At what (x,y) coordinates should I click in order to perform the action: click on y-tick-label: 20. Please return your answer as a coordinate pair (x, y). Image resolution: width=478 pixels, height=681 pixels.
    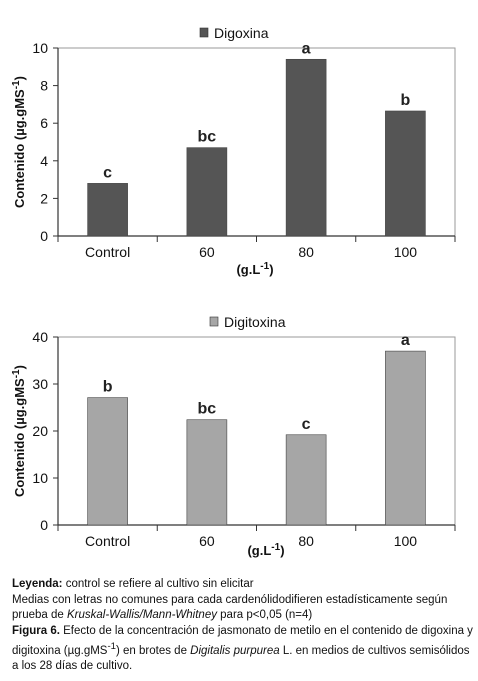
    Looking at the image, I should click on (40, 431).